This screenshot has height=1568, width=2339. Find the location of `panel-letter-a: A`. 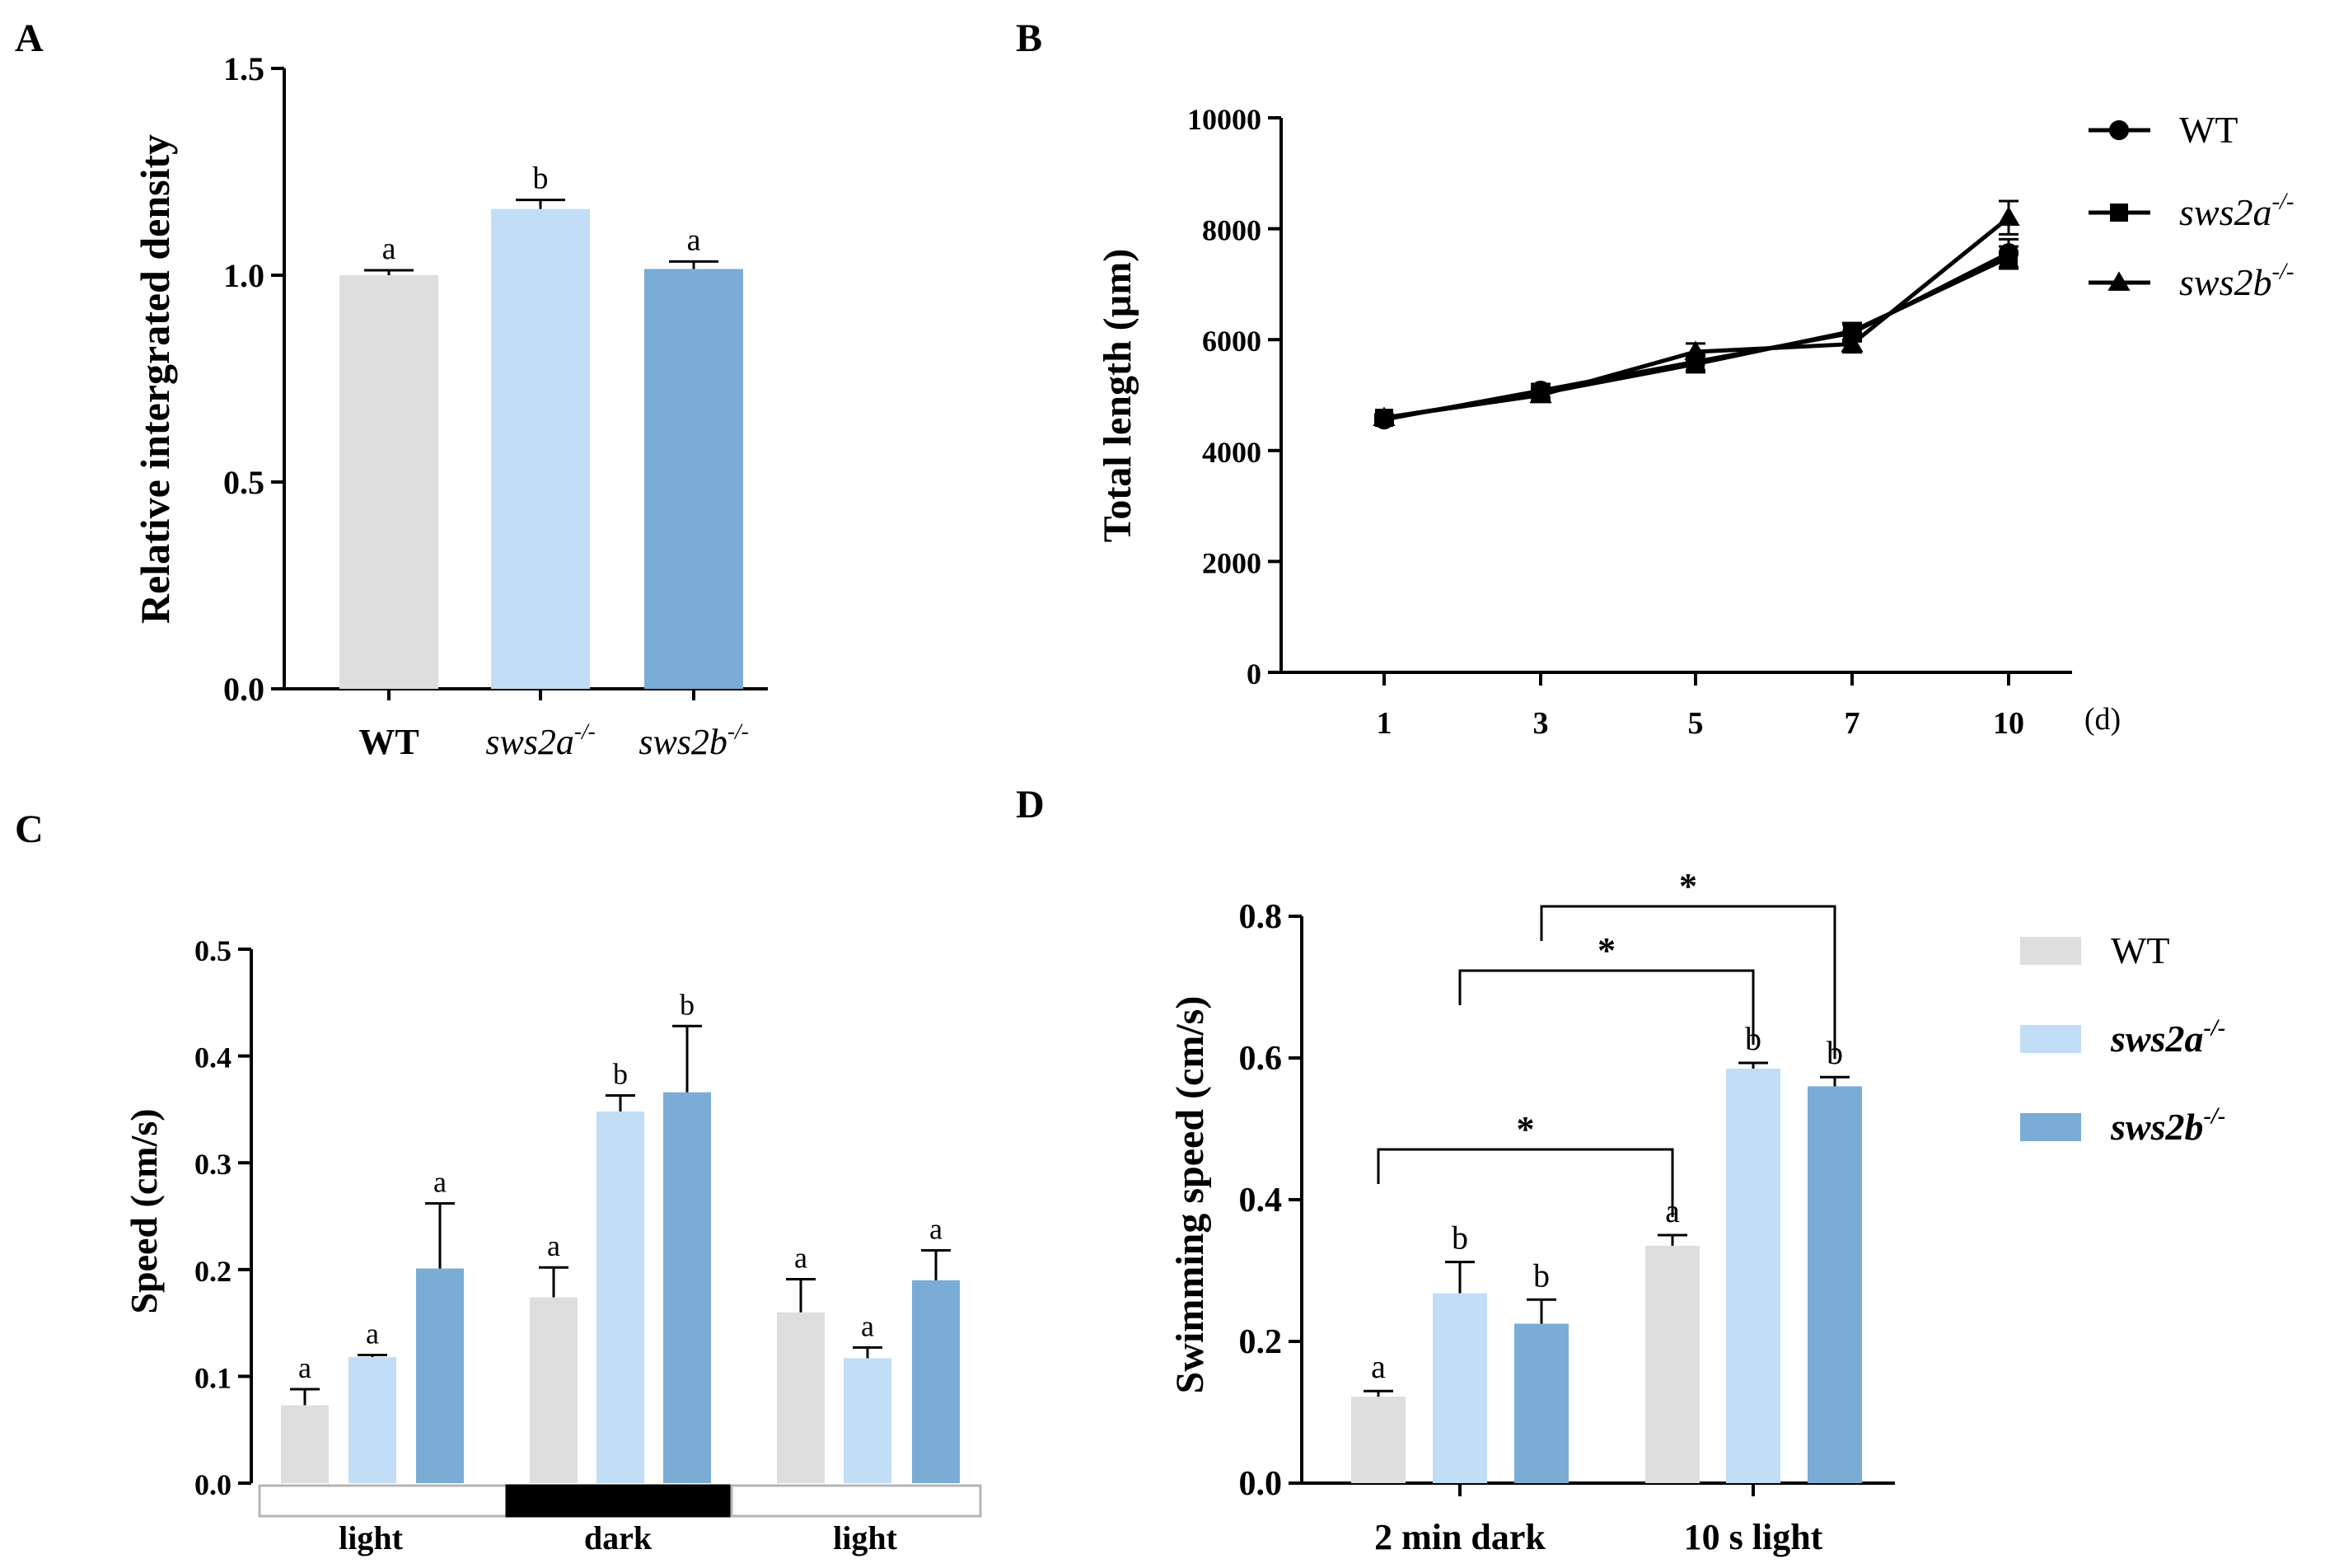

panel-letter-a: A is located at coordinates (29, 38).